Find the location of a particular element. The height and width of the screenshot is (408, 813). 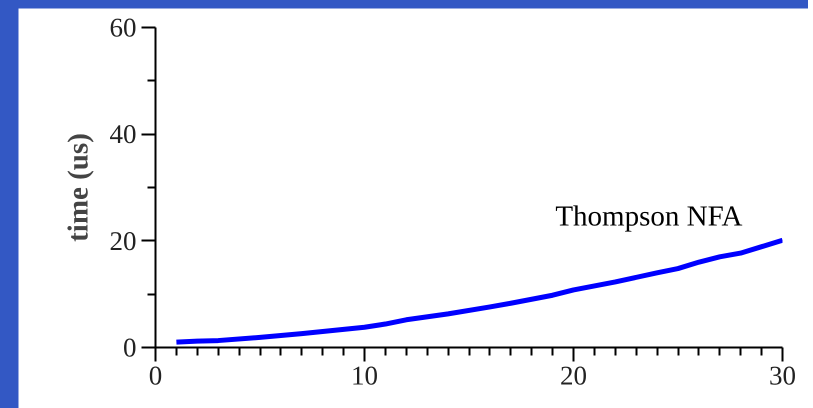

y-axis-title: time (us) is located at coordinates (78, 187).